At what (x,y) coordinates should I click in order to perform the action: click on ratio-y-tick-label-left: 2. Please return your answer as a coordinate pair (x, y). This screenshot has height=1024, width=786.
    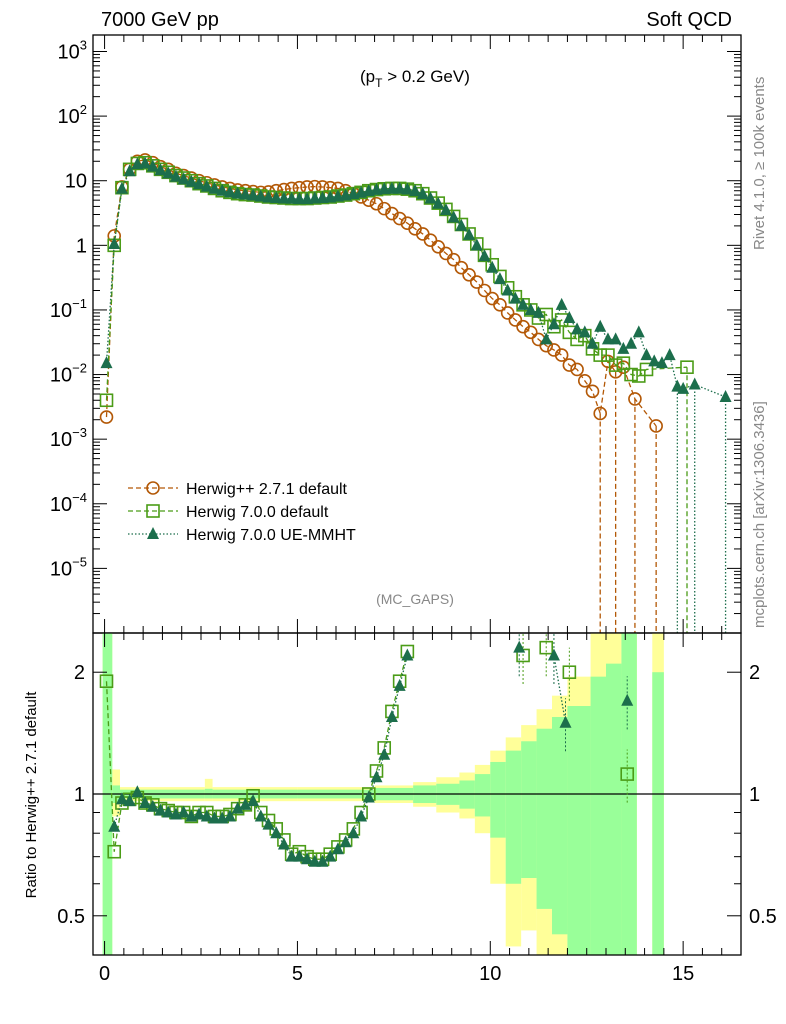
    Looking at the image, I should click on (79, 673).